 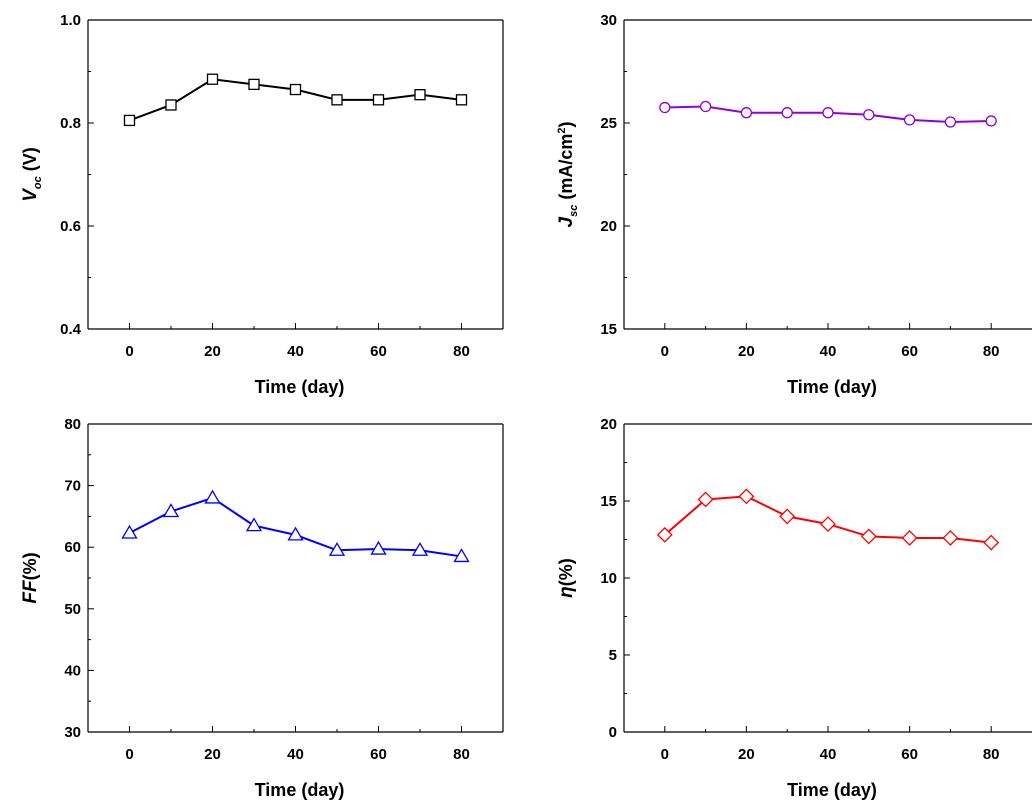 I want to click on chart-4-y-tick-label: 5, so click(x=613, y=655).